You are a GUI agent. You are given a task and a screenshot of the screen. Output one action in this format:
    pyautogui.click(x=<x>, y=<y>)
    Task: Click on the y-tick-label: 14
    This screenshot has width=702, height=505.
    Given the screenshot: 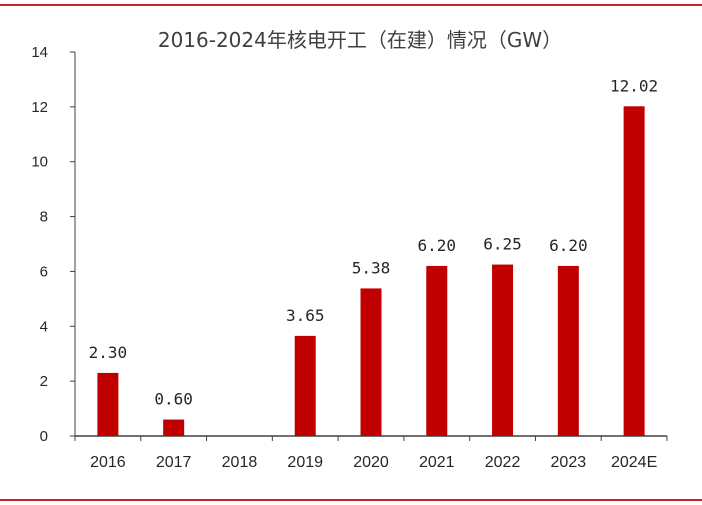 What is the action you would take?
    pyautogui.click(x=39, y=52)
    